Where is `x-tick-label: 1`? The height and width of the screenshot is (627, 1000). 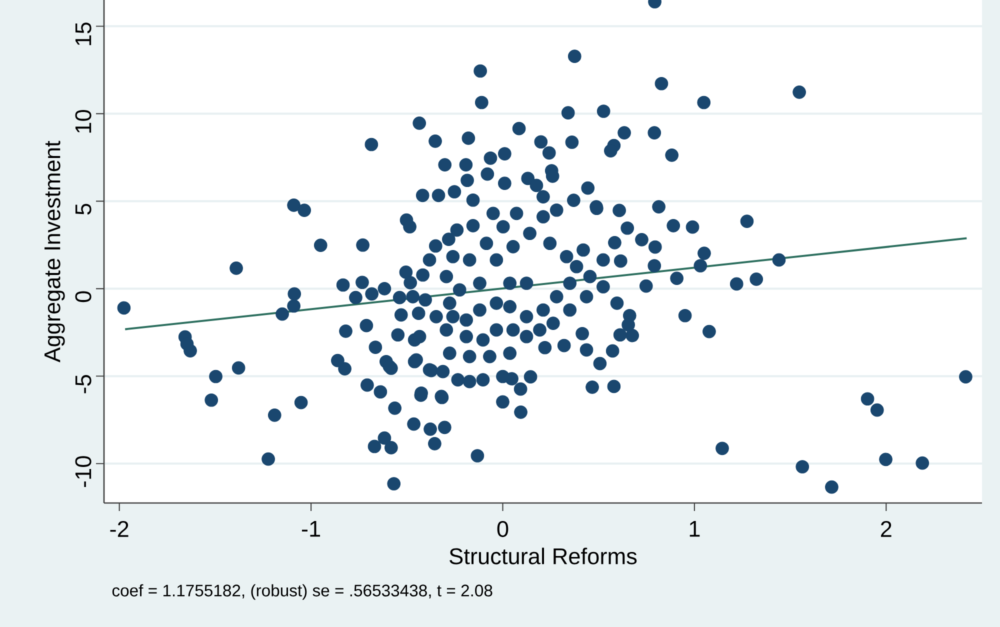 x-tick-label: 1 is located at coordinates (695, 529).